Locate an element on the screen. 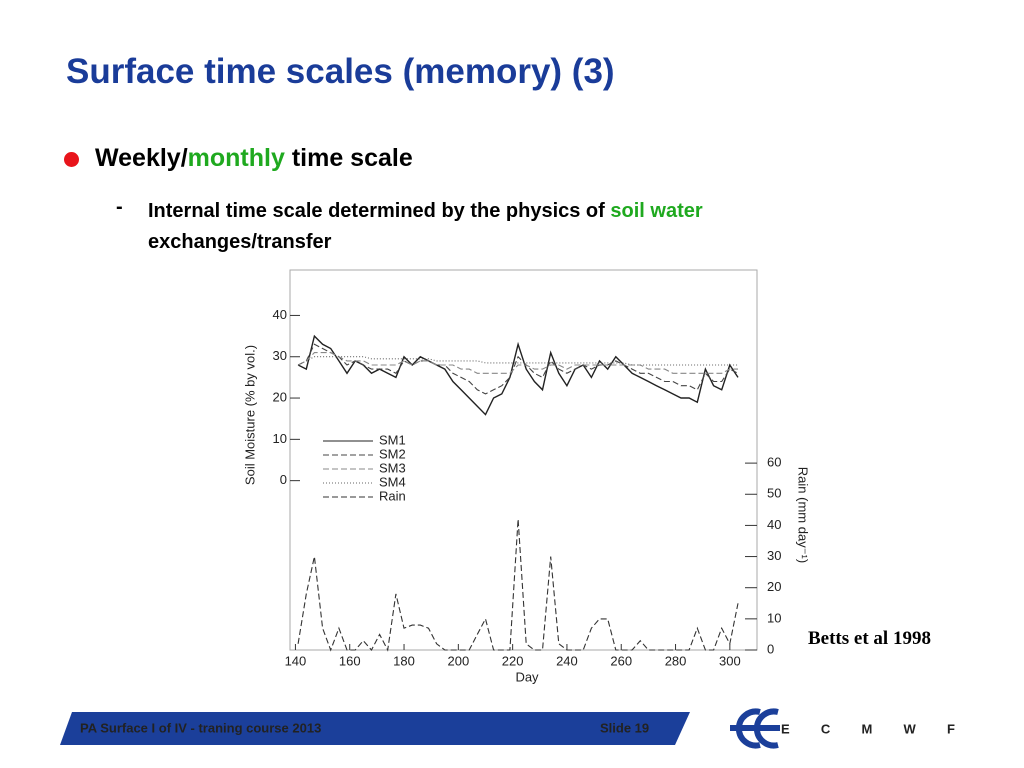 The height and width of the screenshot is (768, 1024). y2-axis-label: Rain (mm day⁻¹) is located at coordinates (803, 515).